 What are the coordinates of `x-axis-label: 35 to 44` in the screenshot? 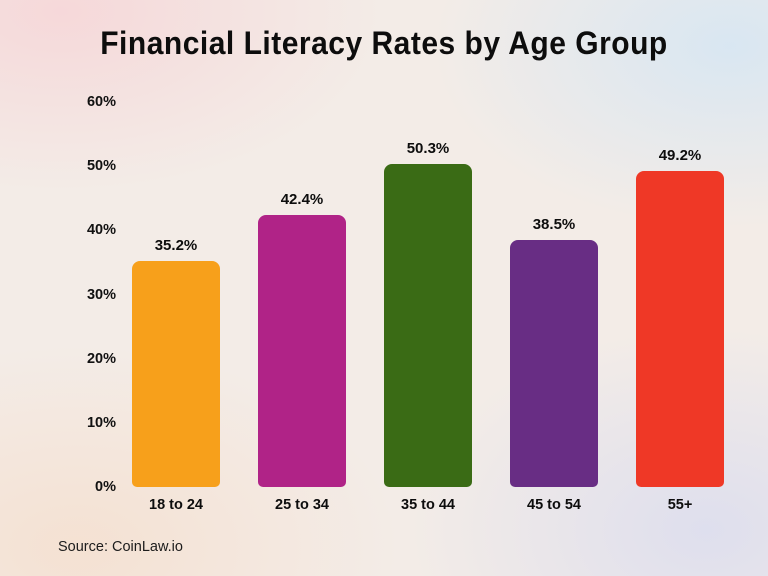 It's located at (428, 505).